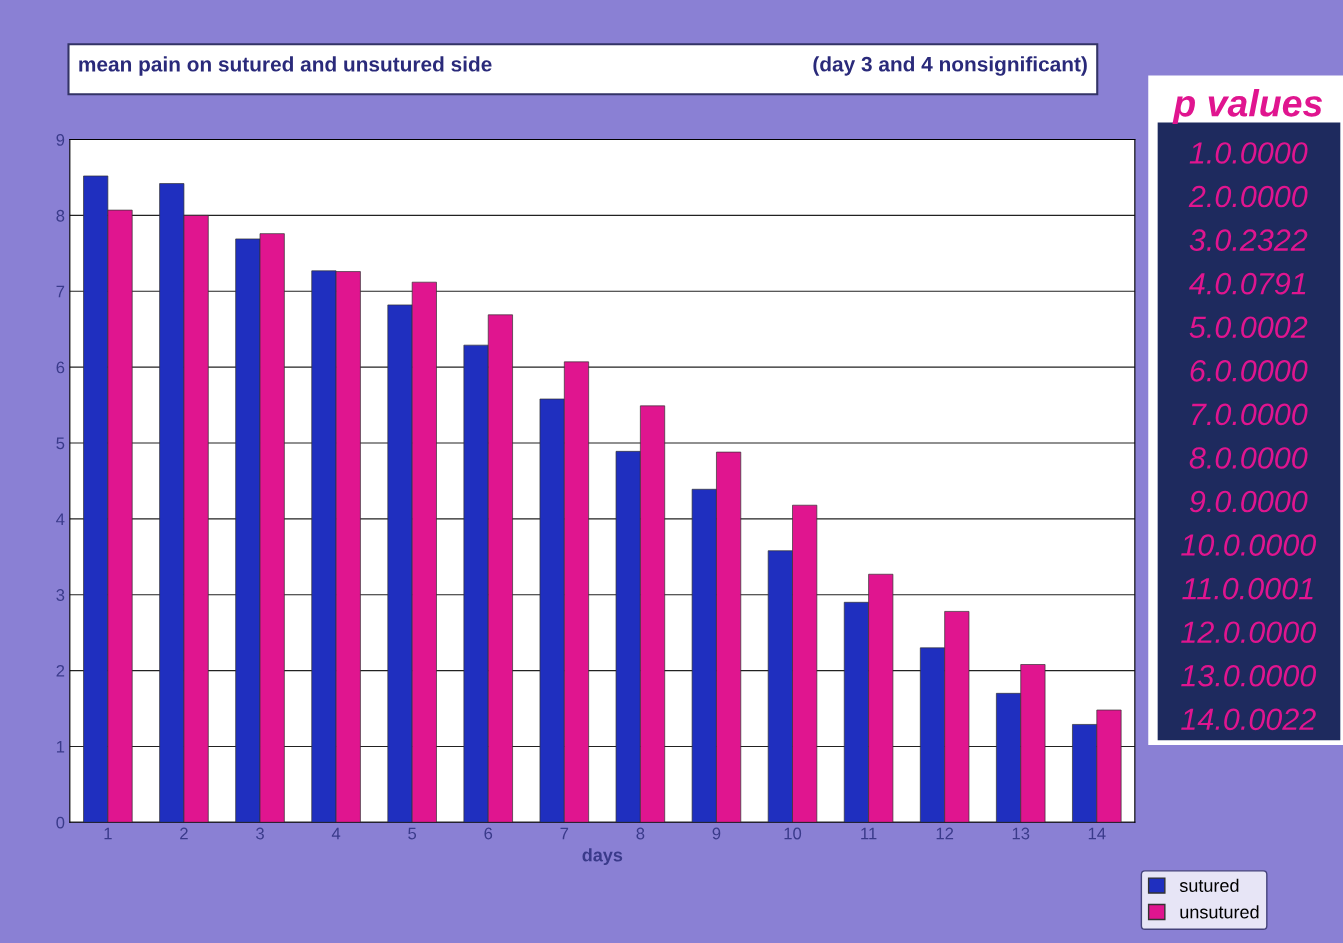  What do you see at coordinates (1247, 283) in the screenshot?
I see `text: 4.0.0791` at bounding box center [1247, 283].